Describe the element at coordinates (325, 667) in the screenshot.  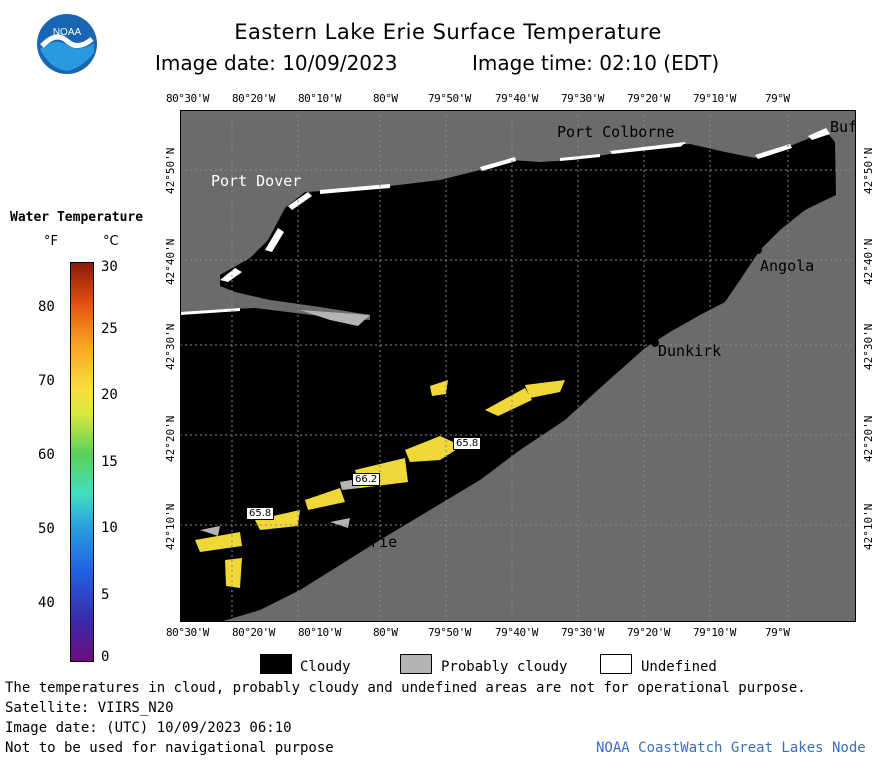
I see `legend-label-cloudy: Cloudy` at that location.